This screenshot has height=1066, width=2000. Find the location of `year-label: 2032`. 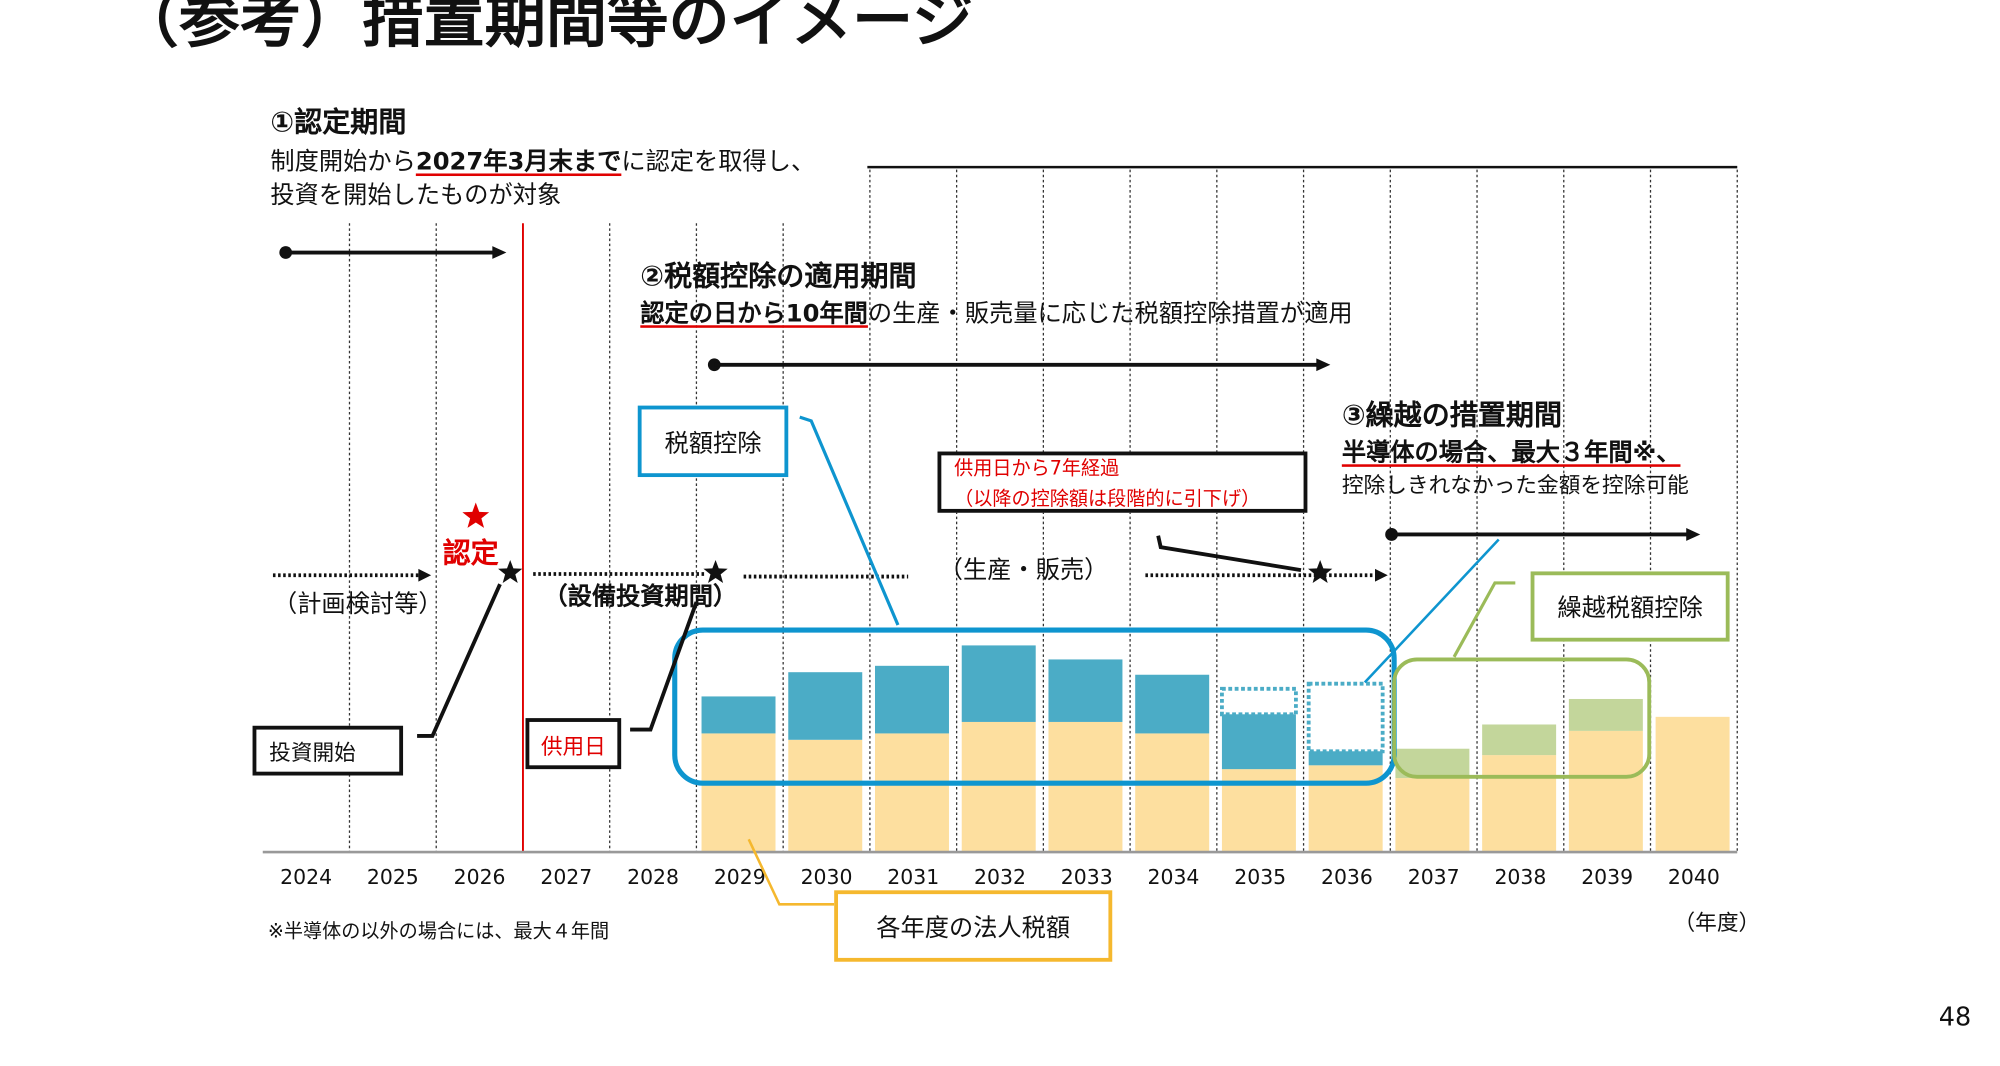

year-label: 2032 is located at coordinates (1000, 877).